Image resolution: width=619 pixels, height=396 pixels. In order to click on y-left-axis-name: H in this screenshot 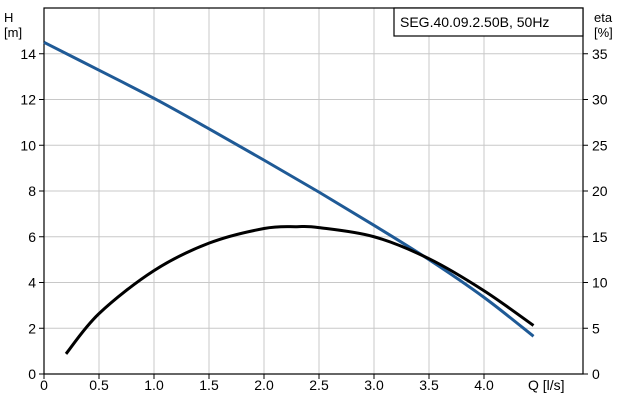, I will do `click(8, 17)`.